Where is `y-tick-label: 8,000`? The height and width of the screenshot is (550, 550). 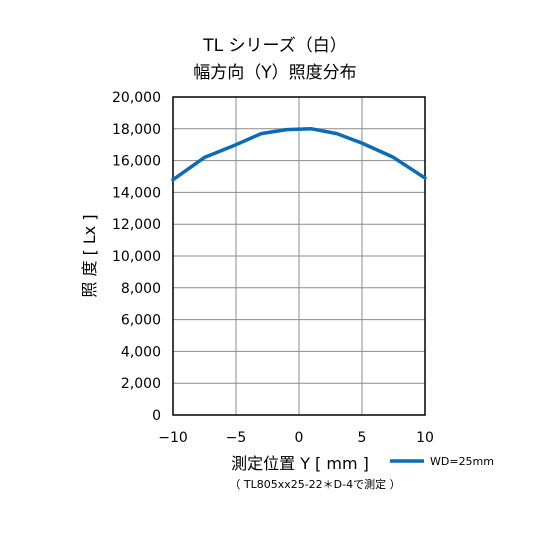
y-tick-label: 8,000 is located at coordinates (141, 289).